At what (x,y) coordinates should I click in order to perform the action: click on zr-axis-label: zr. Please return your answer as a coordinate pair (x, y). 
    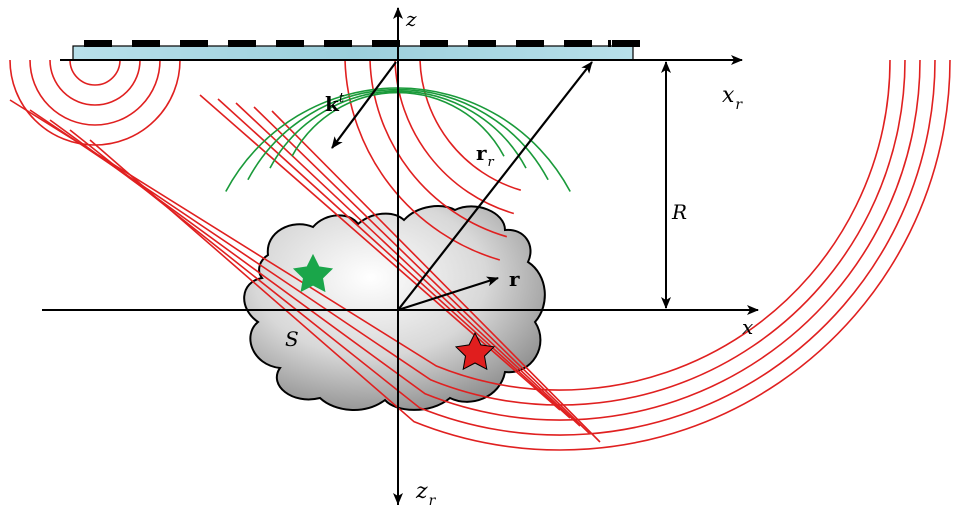
    Looking at the image, I should click on (426, 494).